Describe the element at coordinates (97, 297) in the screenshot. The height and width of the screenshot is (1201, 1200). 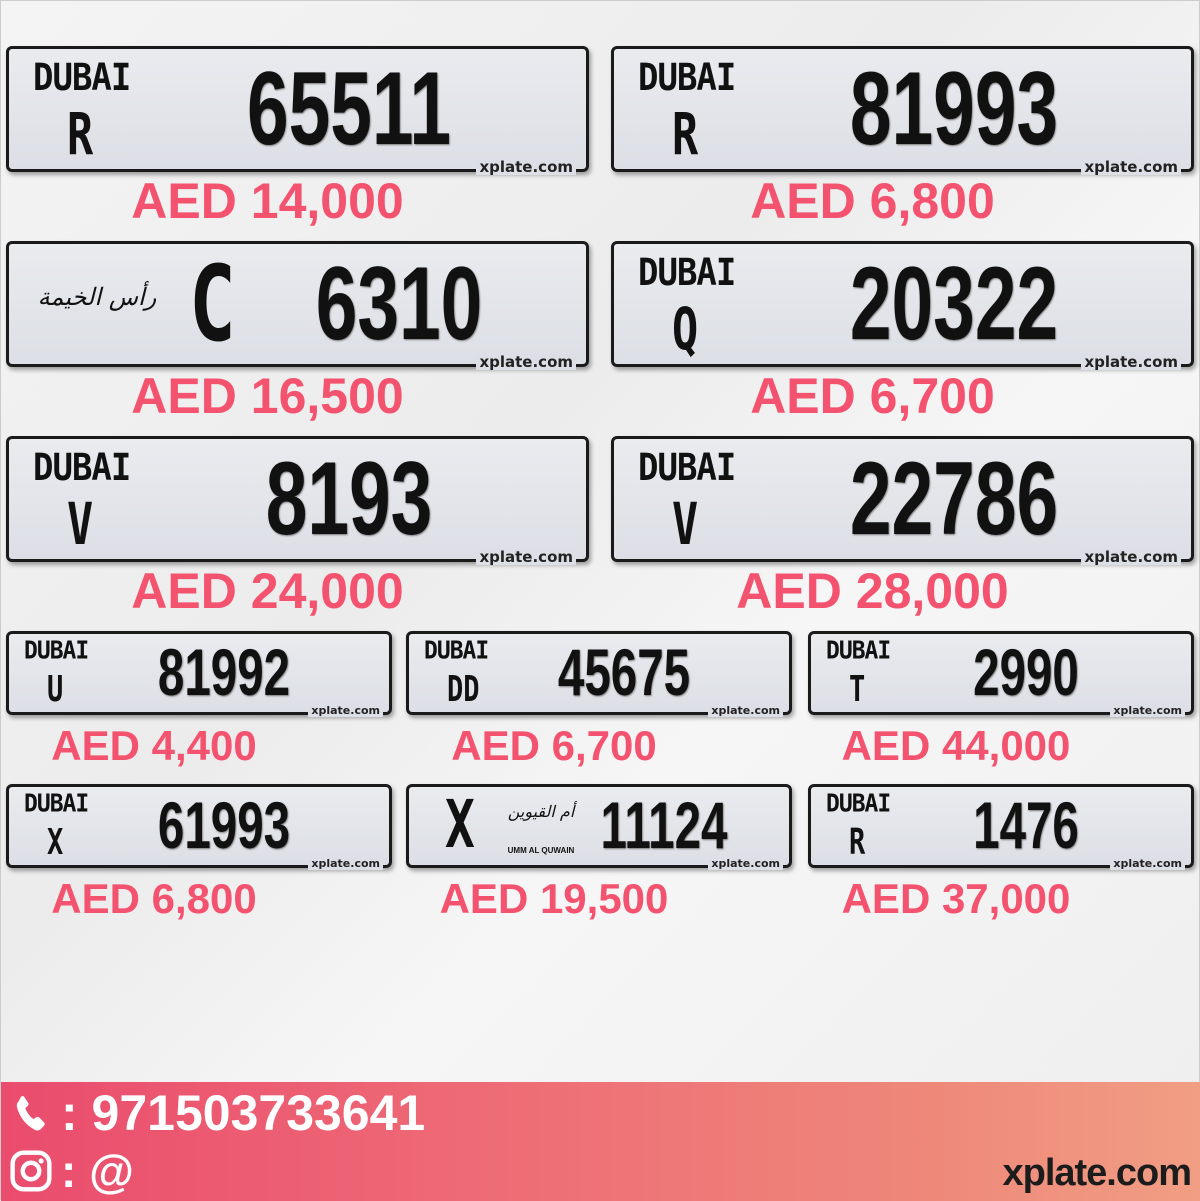
I see `emirate-logo: رأس الخيمة` at that location.